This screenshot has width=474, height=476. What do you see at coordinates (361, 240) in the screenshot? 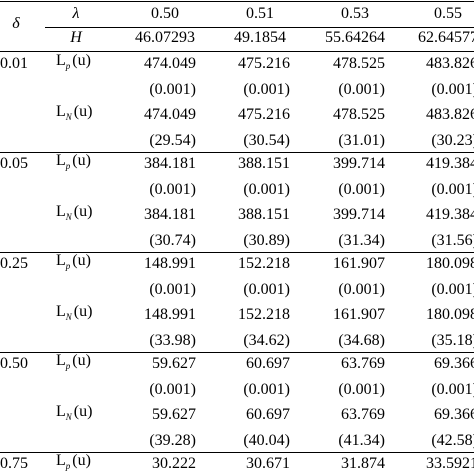
I see `cell-value: (31.34)` at bounding box center [361, 240].